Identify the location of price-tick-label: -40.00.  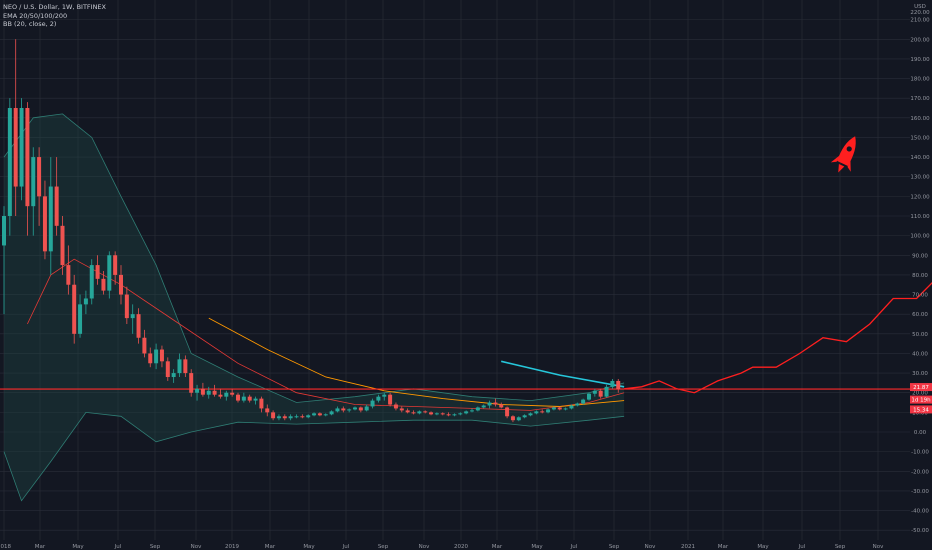
(920, 512).